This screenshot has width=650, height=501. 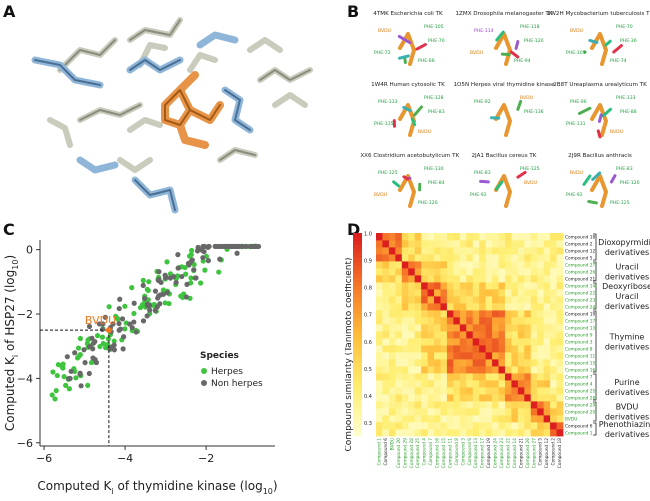 I want to click on panel-label-a: A, so click(x=9, y=11).